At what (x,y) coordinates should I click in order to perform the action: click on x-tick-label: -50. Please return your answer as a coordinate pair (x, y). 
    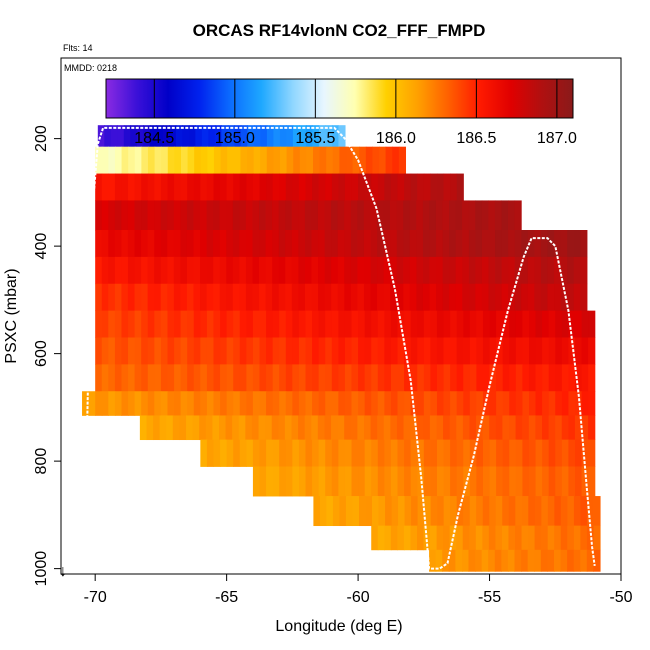
    Looking at the image, I should click on (620, 597).